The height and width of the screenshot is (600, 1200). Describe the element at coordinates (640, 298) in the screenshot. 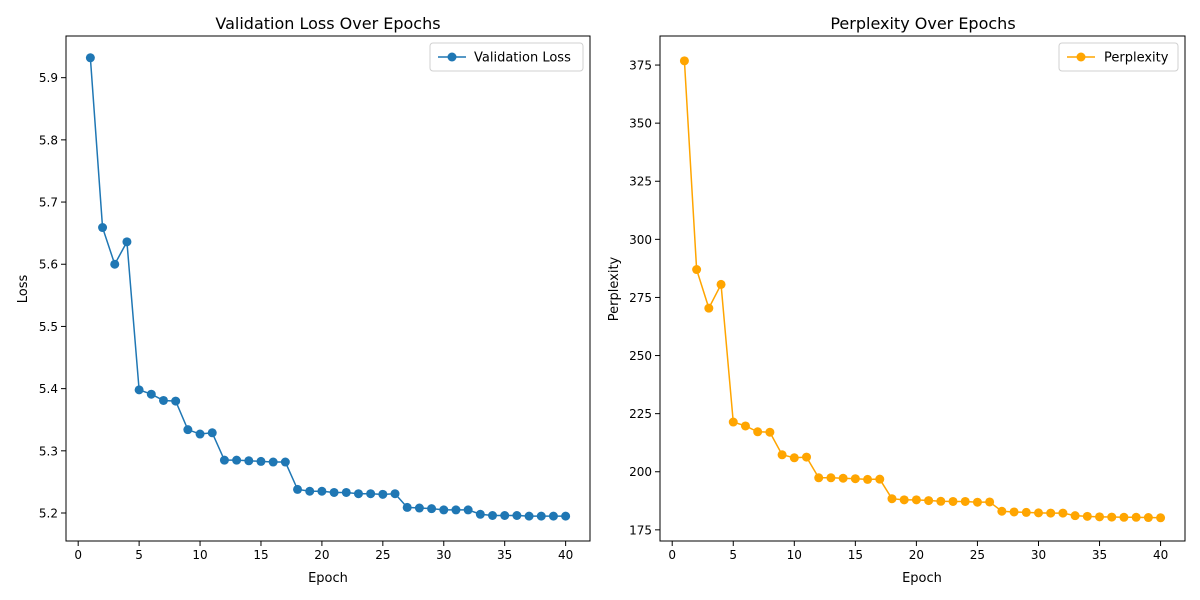

I see `y-tick-label: 275` at that location.